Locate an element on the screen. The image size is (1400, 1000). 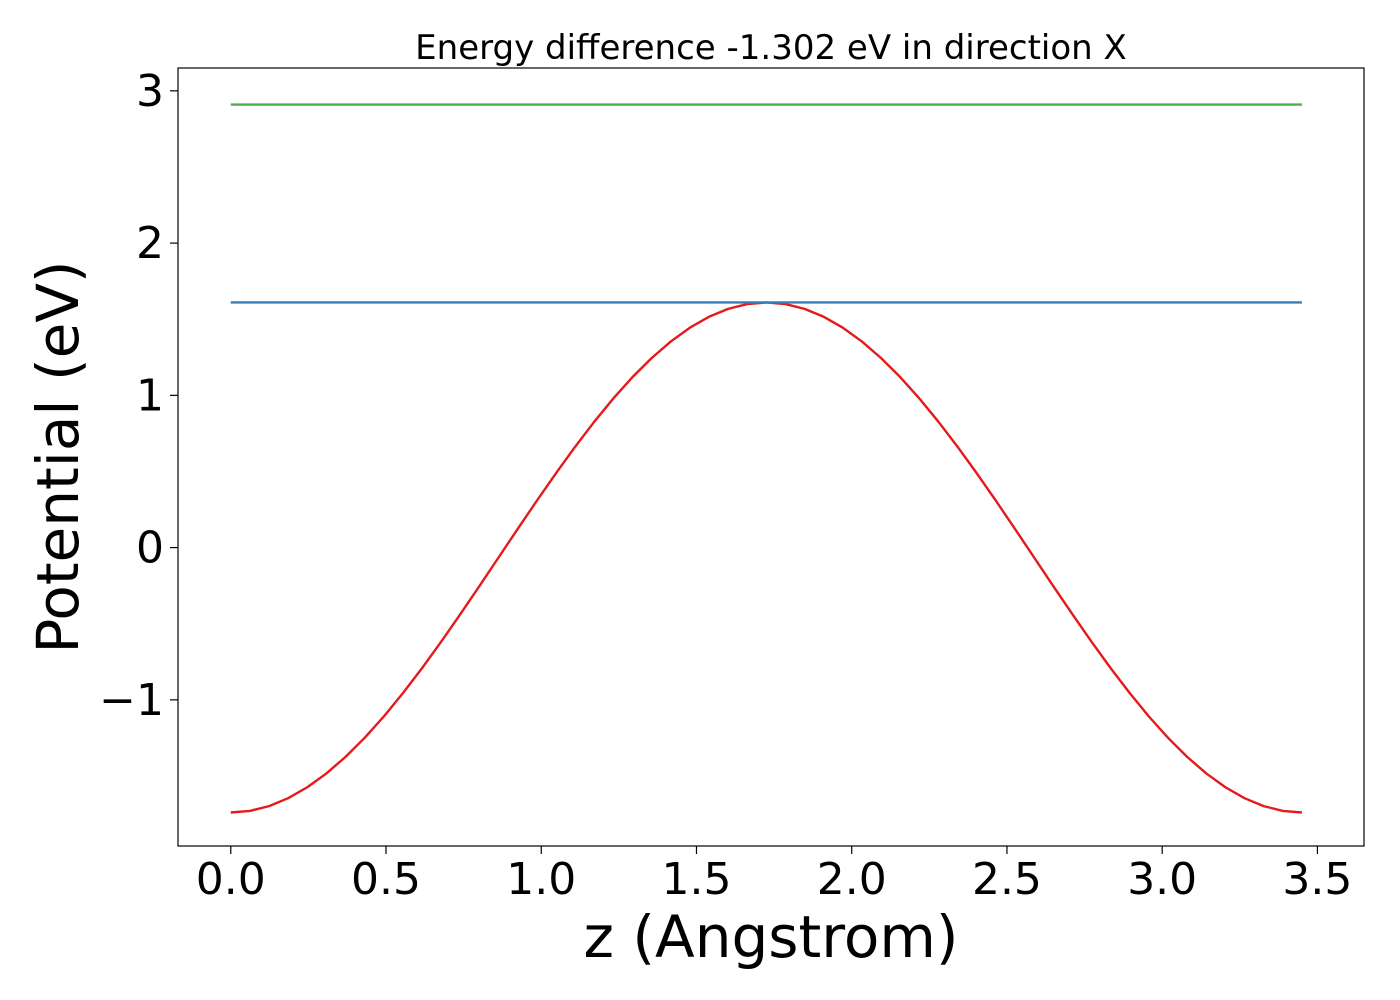
y-tick-label: 3 is located at coordinates (150, 91).